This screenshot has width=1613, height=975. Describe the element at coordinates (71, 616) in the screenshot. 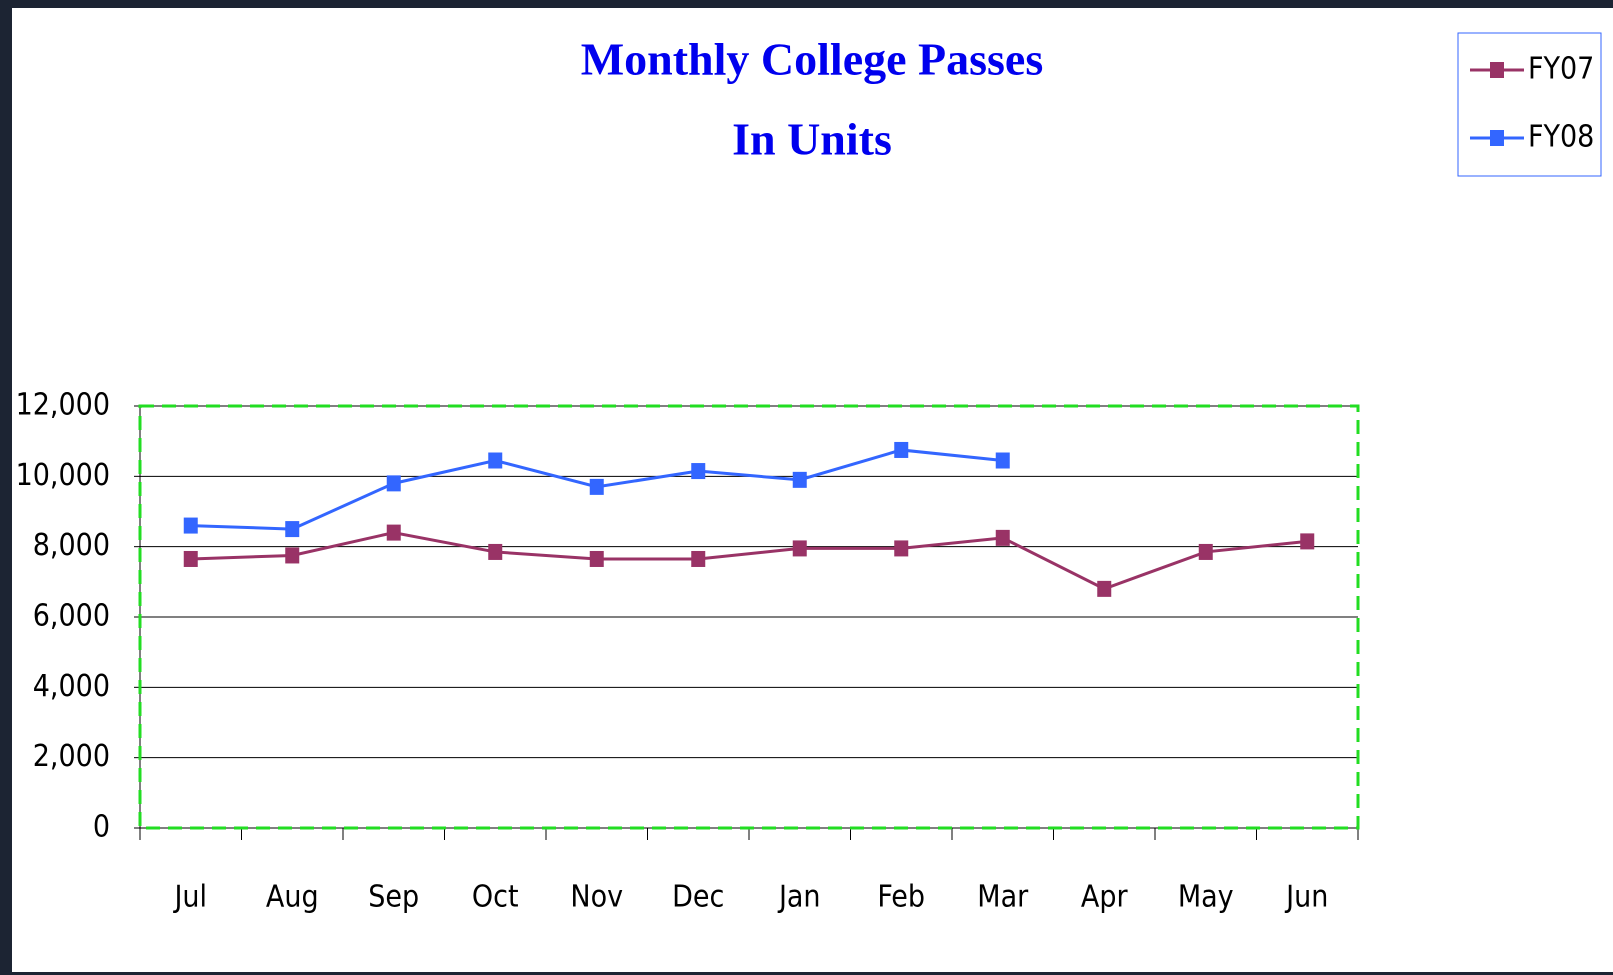

I see `y-tick-label: 6,000` at that location.